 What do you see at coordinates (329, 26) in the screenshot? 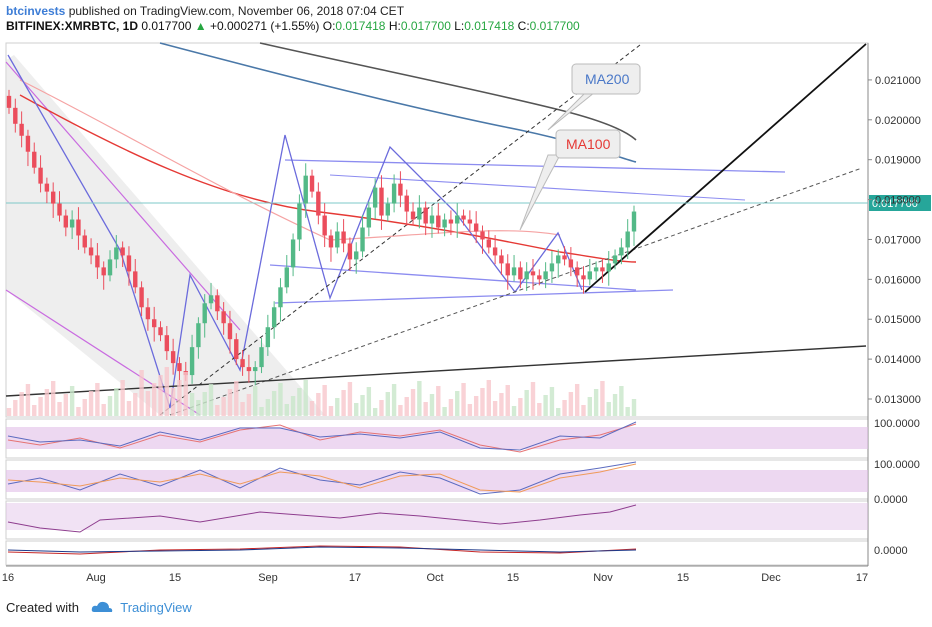
I see `open-label: O:` at bounding box center [329, 26].